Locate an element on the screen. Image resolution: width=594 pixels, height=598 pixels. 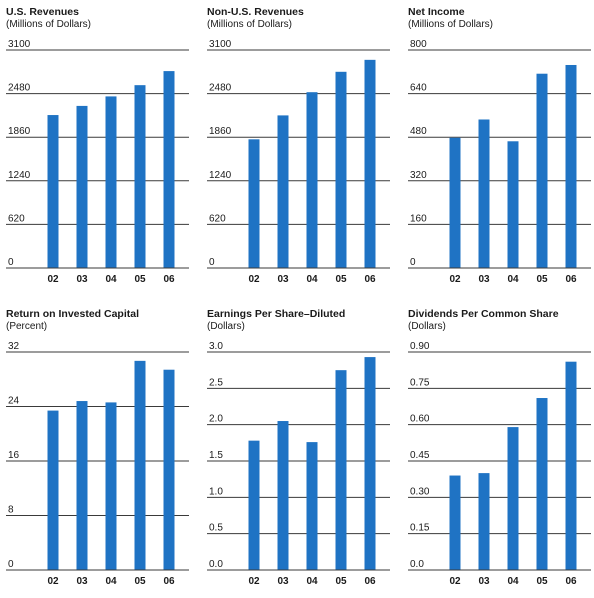
chart-subtitle: (Percent) is located at coordinates (27, 326).